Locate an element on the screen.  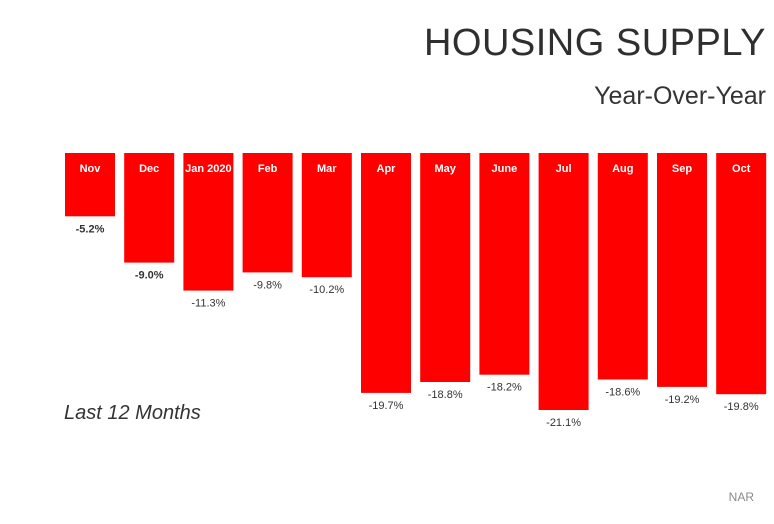
category-label: Sep is located at coordinates (682, 169).